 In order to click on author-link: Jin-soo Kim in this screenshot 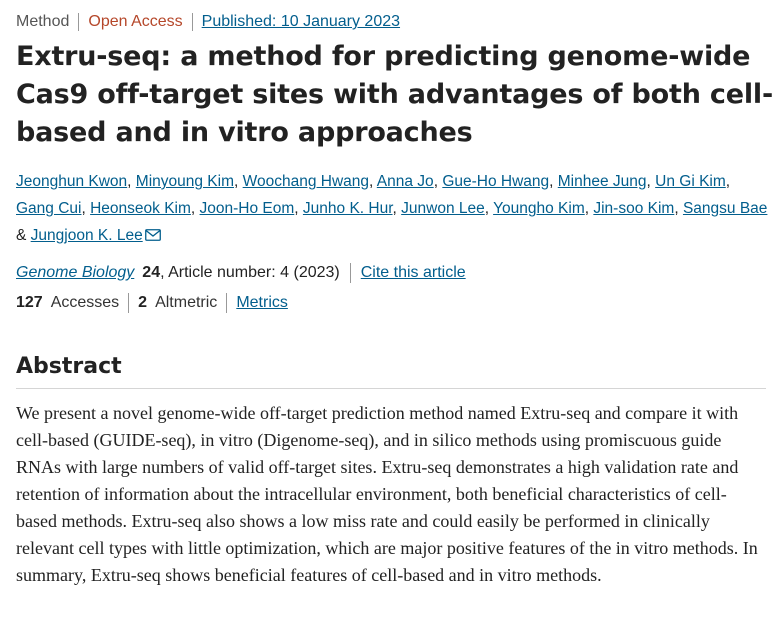, I will do `click(634, 208)`.